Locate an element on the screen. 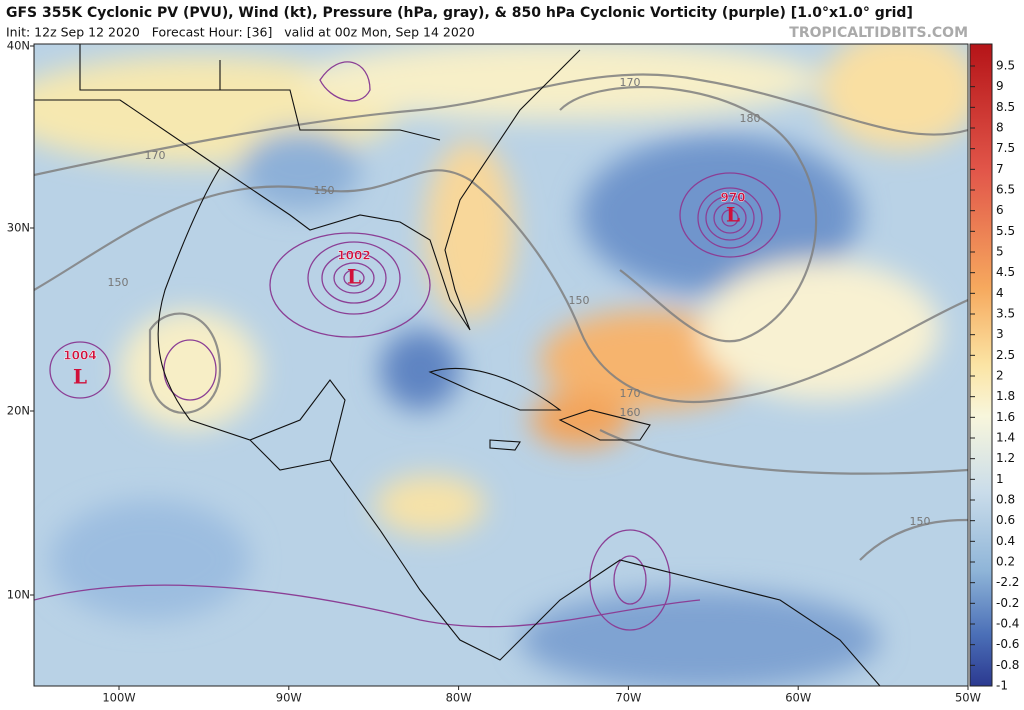  colorbar-label: -0.6 is located at coordinates (1007, 644).